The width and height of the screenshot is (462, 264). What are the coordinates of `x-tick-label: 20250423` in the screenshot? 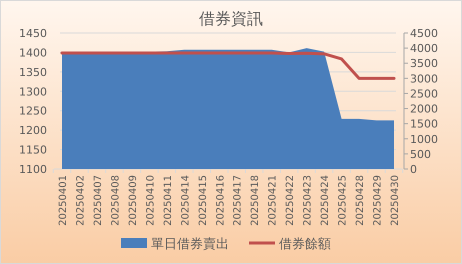 It's located at (308, 200).